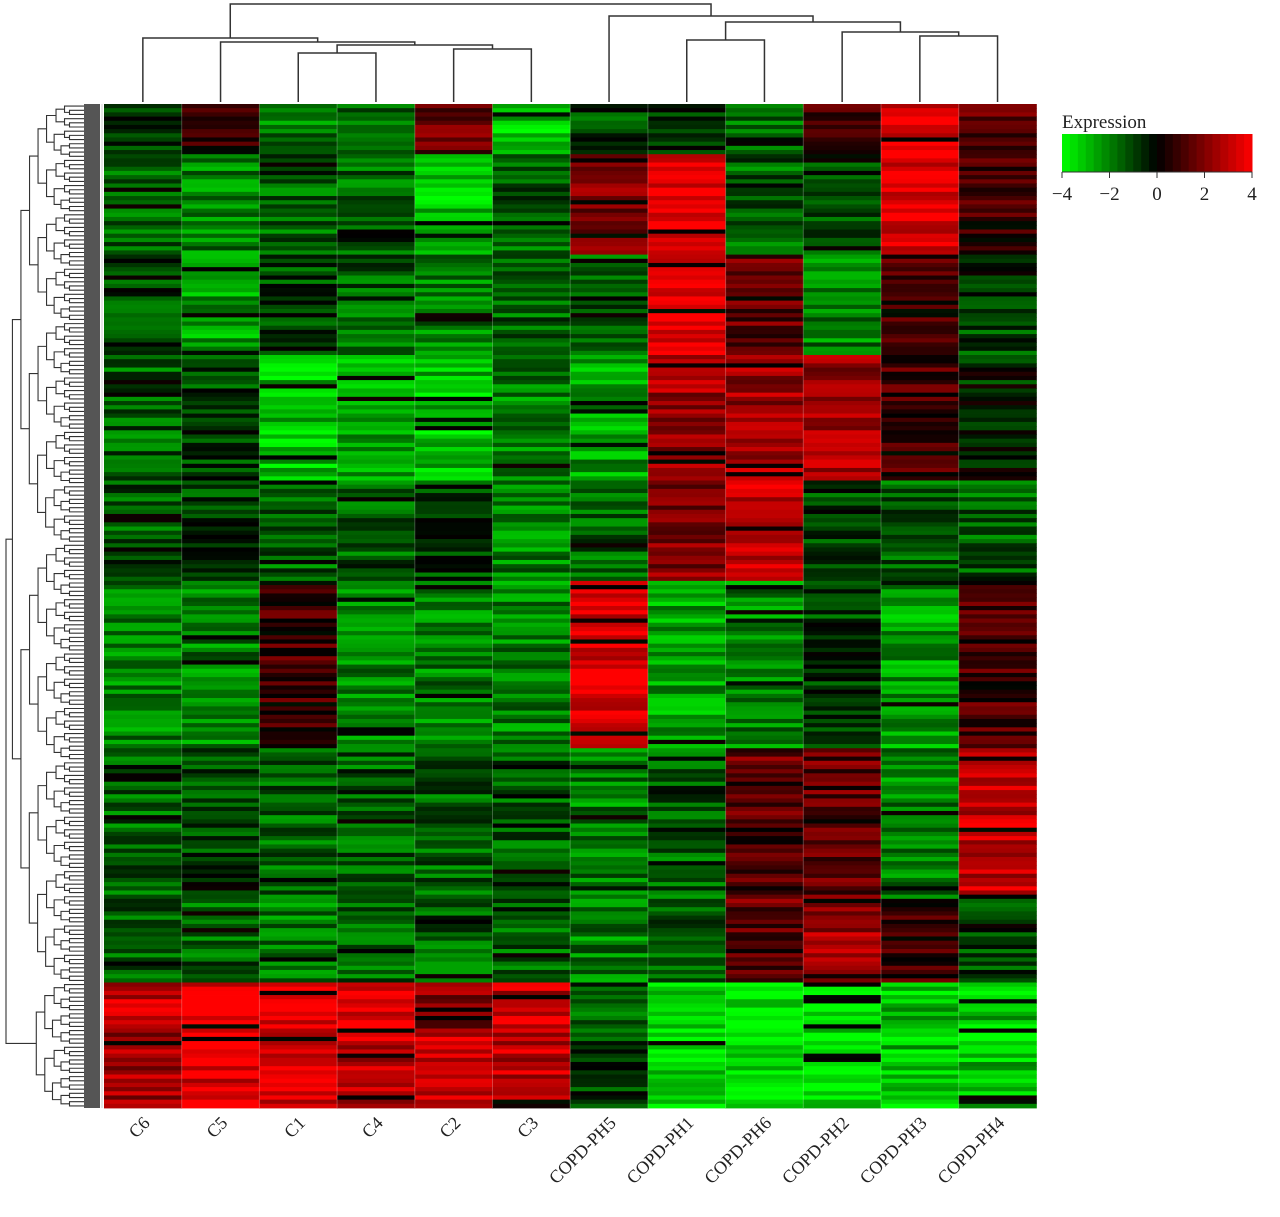 The width and height of the screenshot is (1280, 1217). What do you see at coordinates (44, 606) in the screenshot?
I see `row-dendrogram` at bounding box center [44, 606].